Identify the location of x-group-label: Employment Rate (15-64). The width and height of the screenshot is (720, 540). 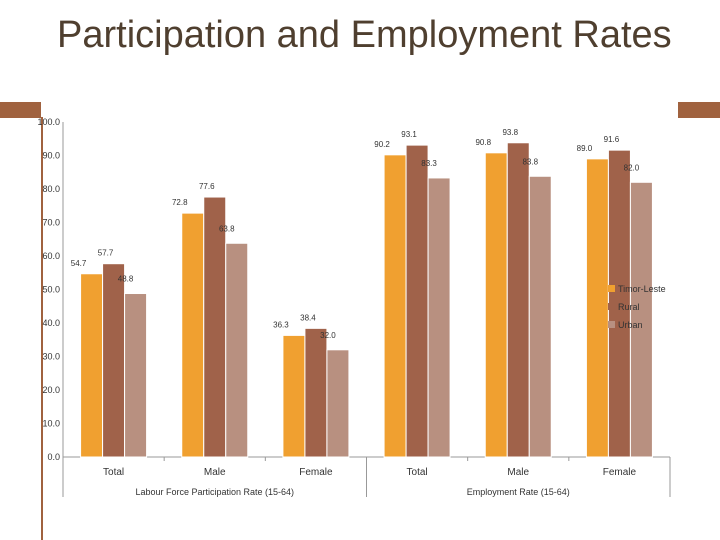
(518, 492).